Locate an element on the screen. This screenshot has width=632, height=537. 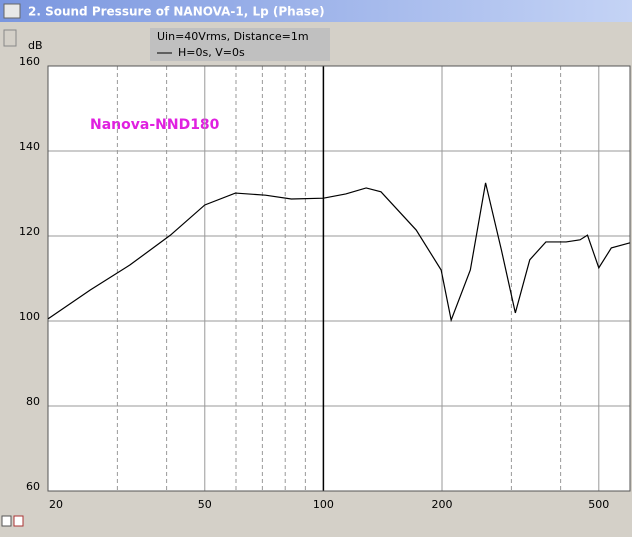
y-tick-label: 80 is located at coordinates (33, 401).